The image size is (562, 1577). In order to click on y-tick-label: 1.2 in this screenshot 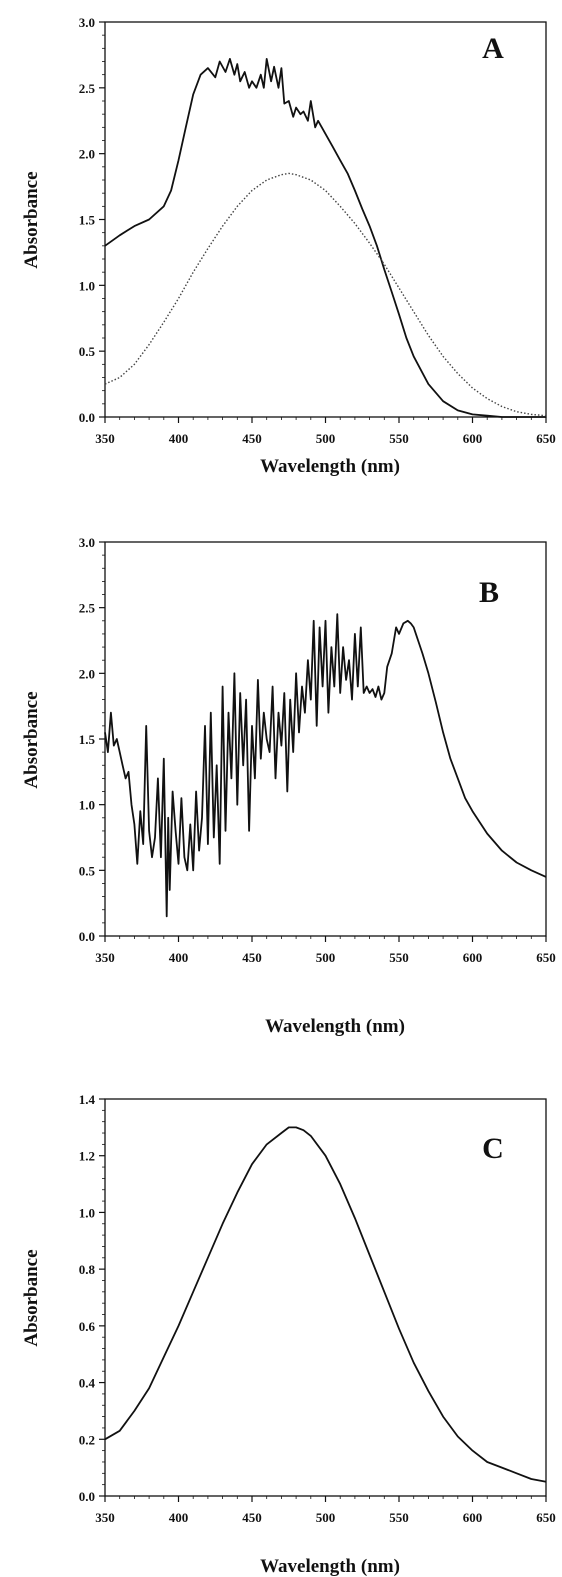, I will do `click(87, 1156)`.